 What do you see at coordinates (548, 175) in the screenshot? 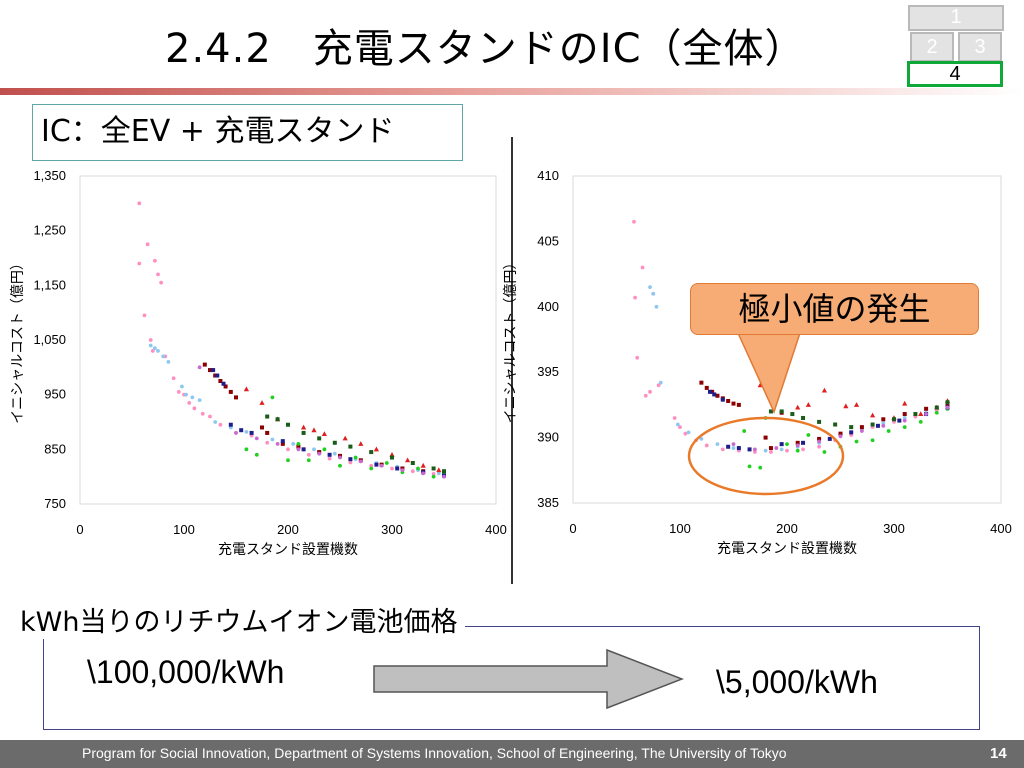
I see `y-tick-label: 410` at bounding box center [548, 175].